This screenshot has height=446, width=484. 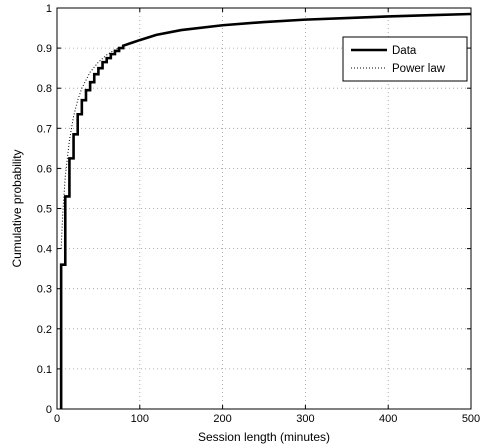 What do you see at coordinates (17, 208) in the screenshot?
I see `y-axis-label: Cumulative probability` at bounding box center [17, 208].